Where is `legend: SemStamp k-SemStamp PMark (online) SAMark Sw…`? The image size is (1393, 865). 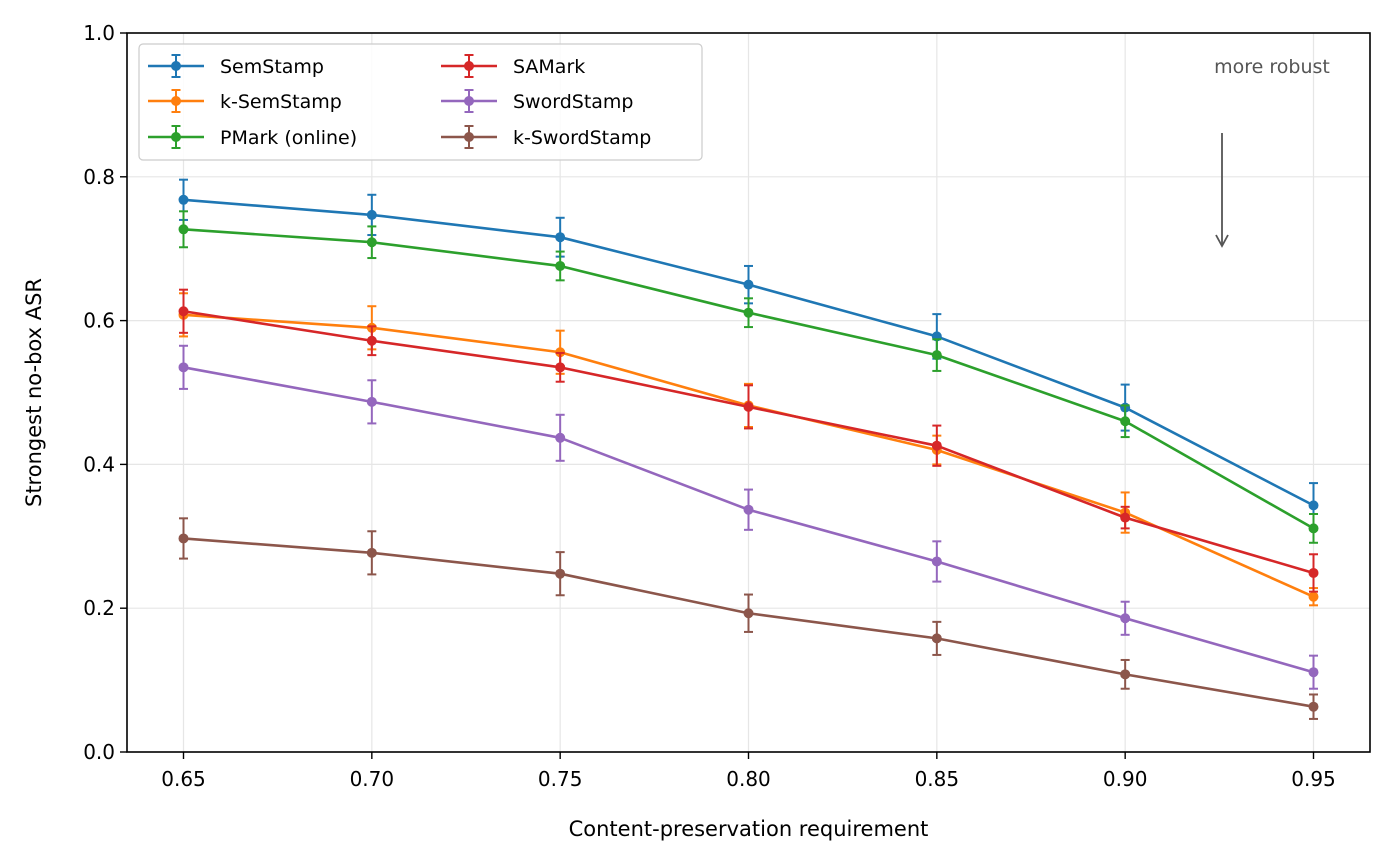 legend: SemStamp k-SemStamp PMark (online) SAMark Sw… is located at coordinates (420, 102).